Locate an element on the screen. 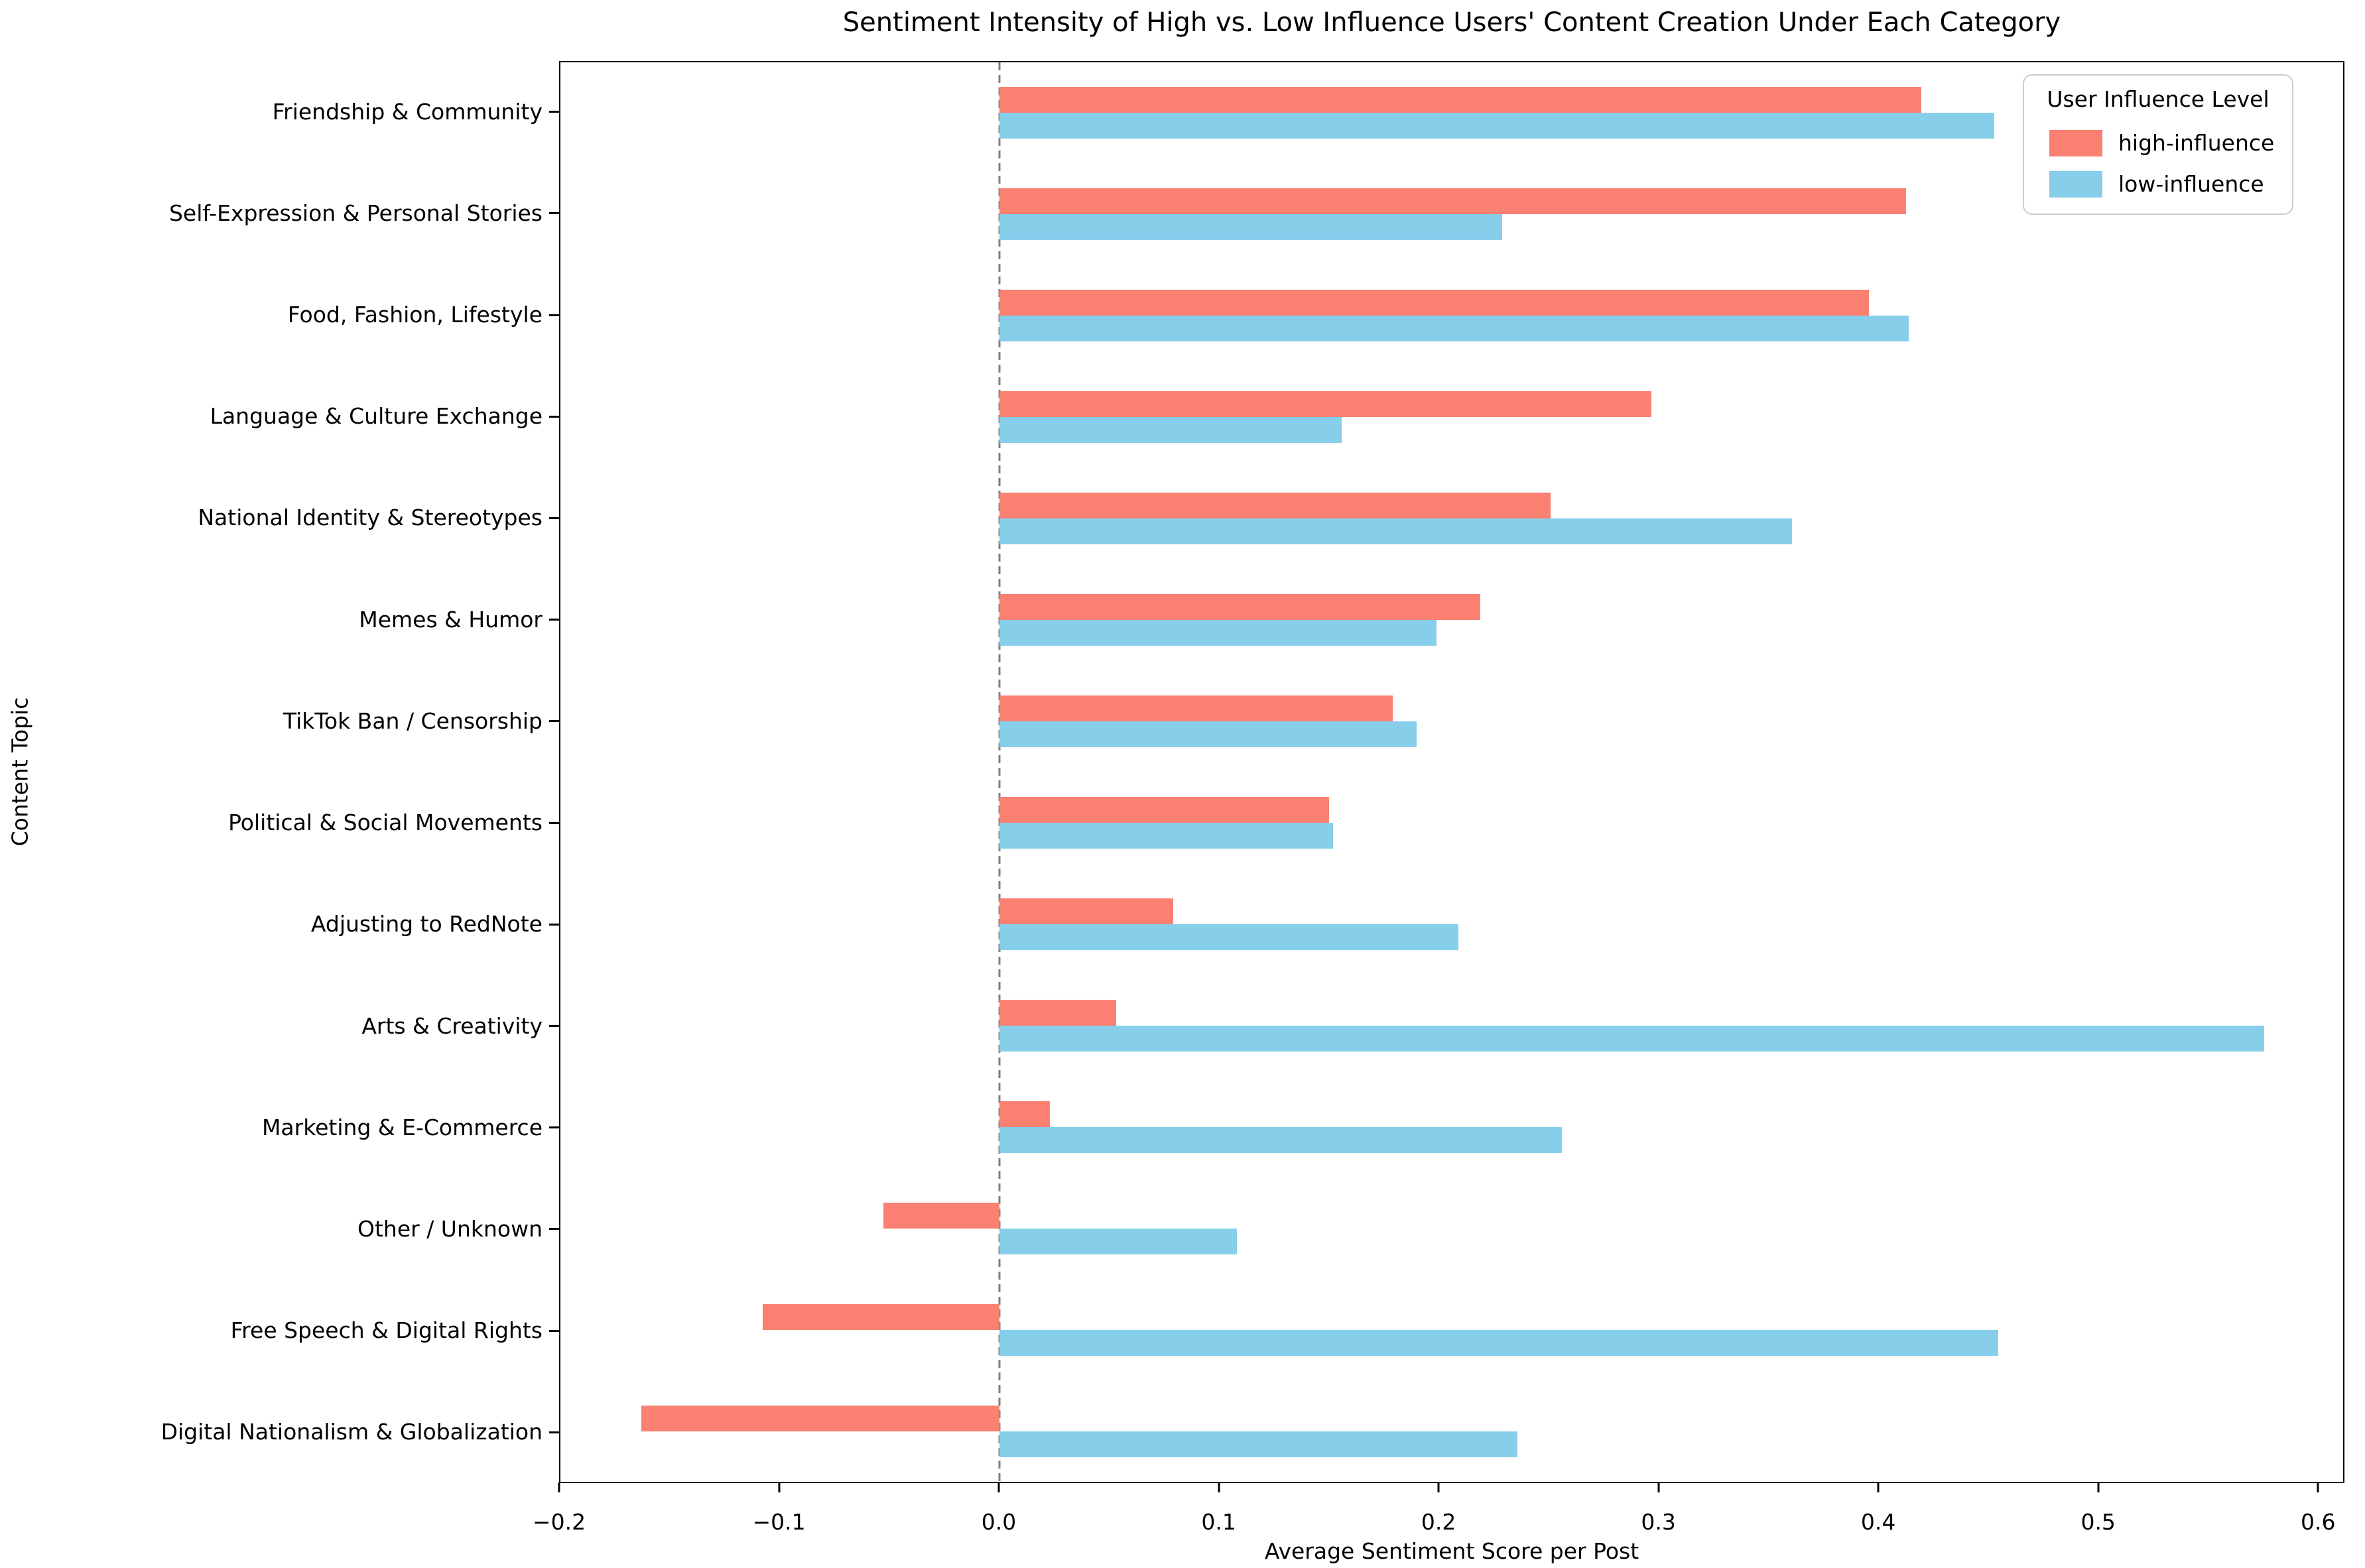 The height and width of the screenshot is (1568, 2365). y-tick-label: Language & Culture Exchange is located at coordinates (377, 416).